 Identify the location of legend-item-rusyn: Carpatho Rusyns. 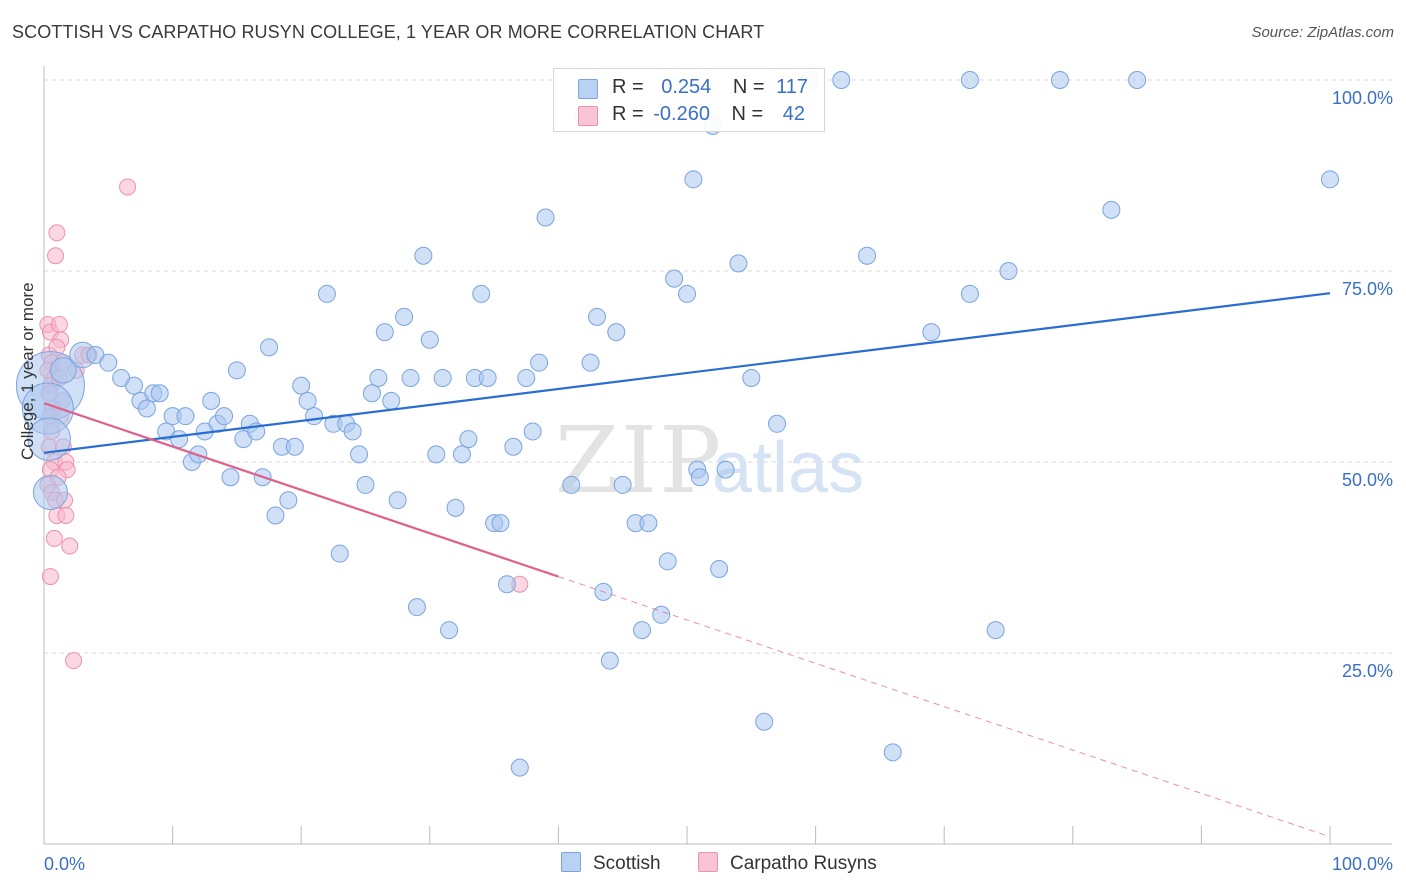
(787, 863).